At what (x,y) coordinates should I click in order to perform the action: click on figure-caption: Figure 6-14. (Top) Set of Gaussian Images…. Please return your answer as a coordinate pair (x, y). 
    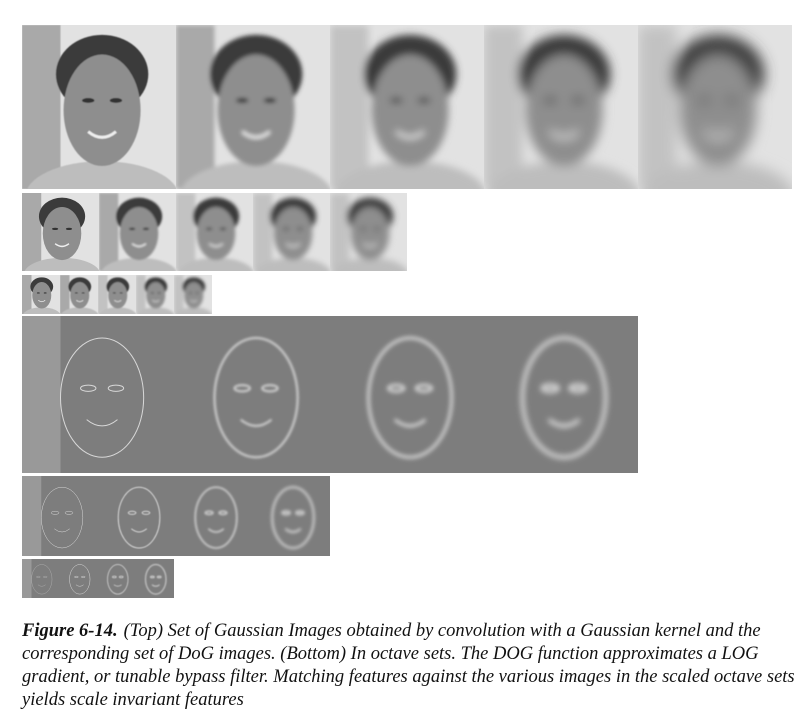
    Looking at the image, I should click on (410, 666).